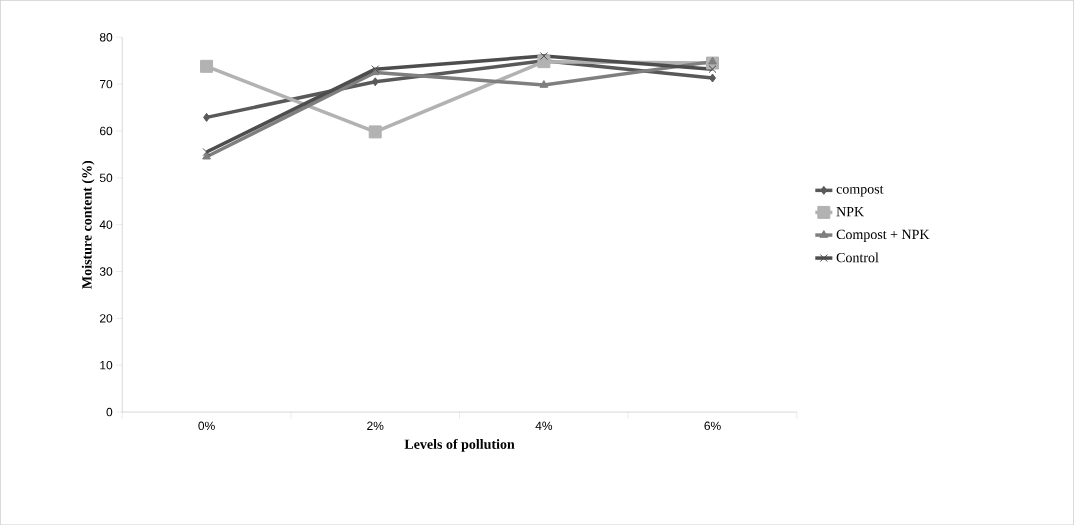 The image size is (1074, 525). Describe the element at coordinates (88, 224) in the screenshot. I see `y-axis-title: Moisture content (%)` at that location.